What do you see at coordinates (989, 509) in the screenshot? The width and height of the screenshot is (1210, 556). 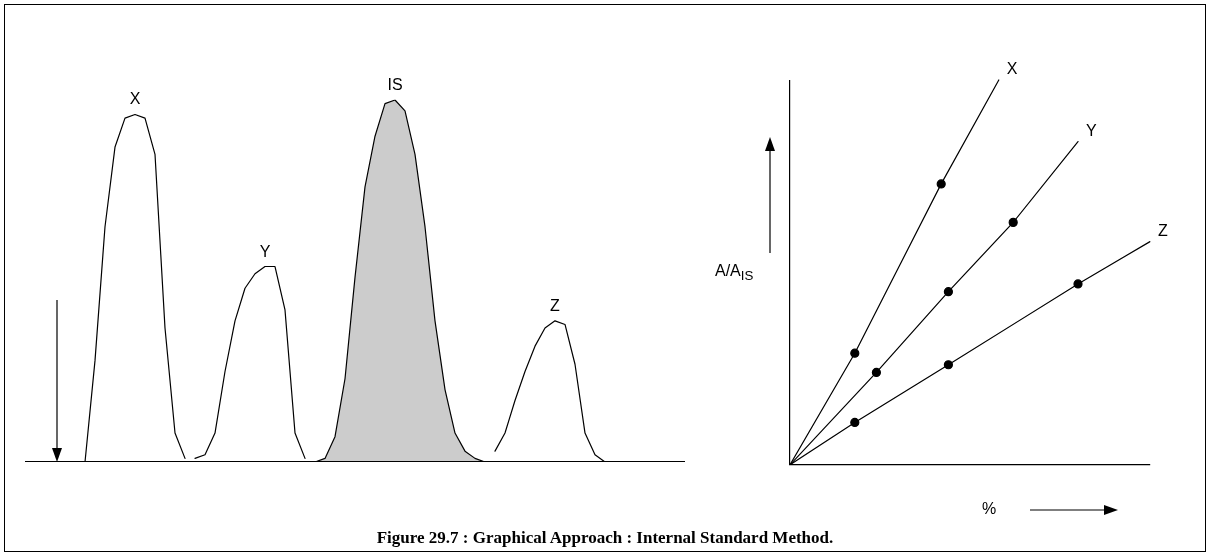 I see `x-axis-title: %` at bounding box center [989, 509].